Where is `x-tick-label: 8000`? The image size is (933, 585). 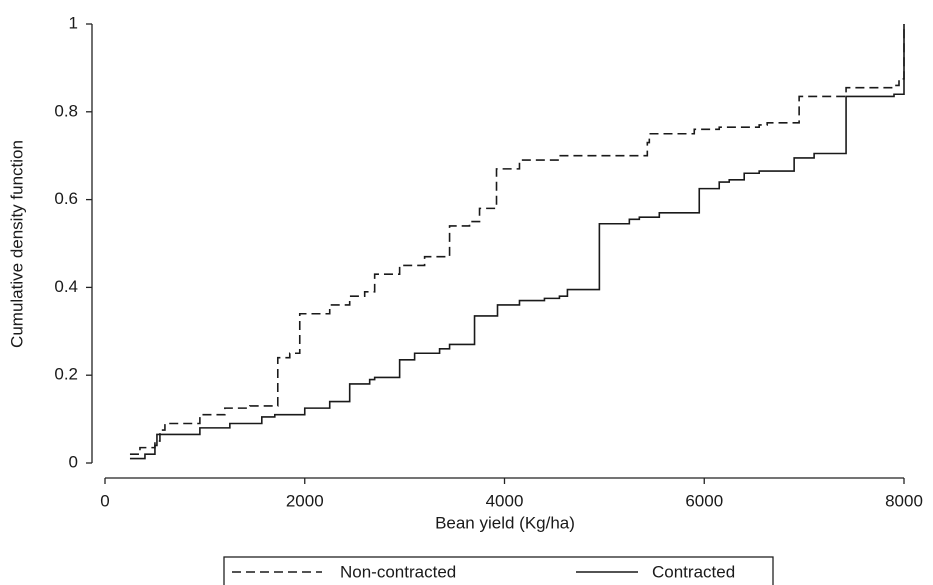 x-tick-label: 8000 is located at coordinates (904, 500).